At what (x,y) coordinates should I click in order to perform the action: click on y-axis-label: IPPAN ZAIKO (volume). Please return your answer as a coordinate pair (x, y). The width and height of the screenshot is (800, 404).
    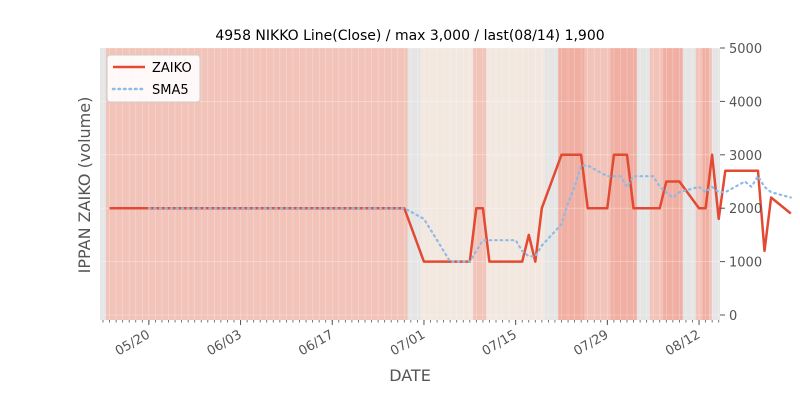
    Looking at the image, I should click on (84, 185).